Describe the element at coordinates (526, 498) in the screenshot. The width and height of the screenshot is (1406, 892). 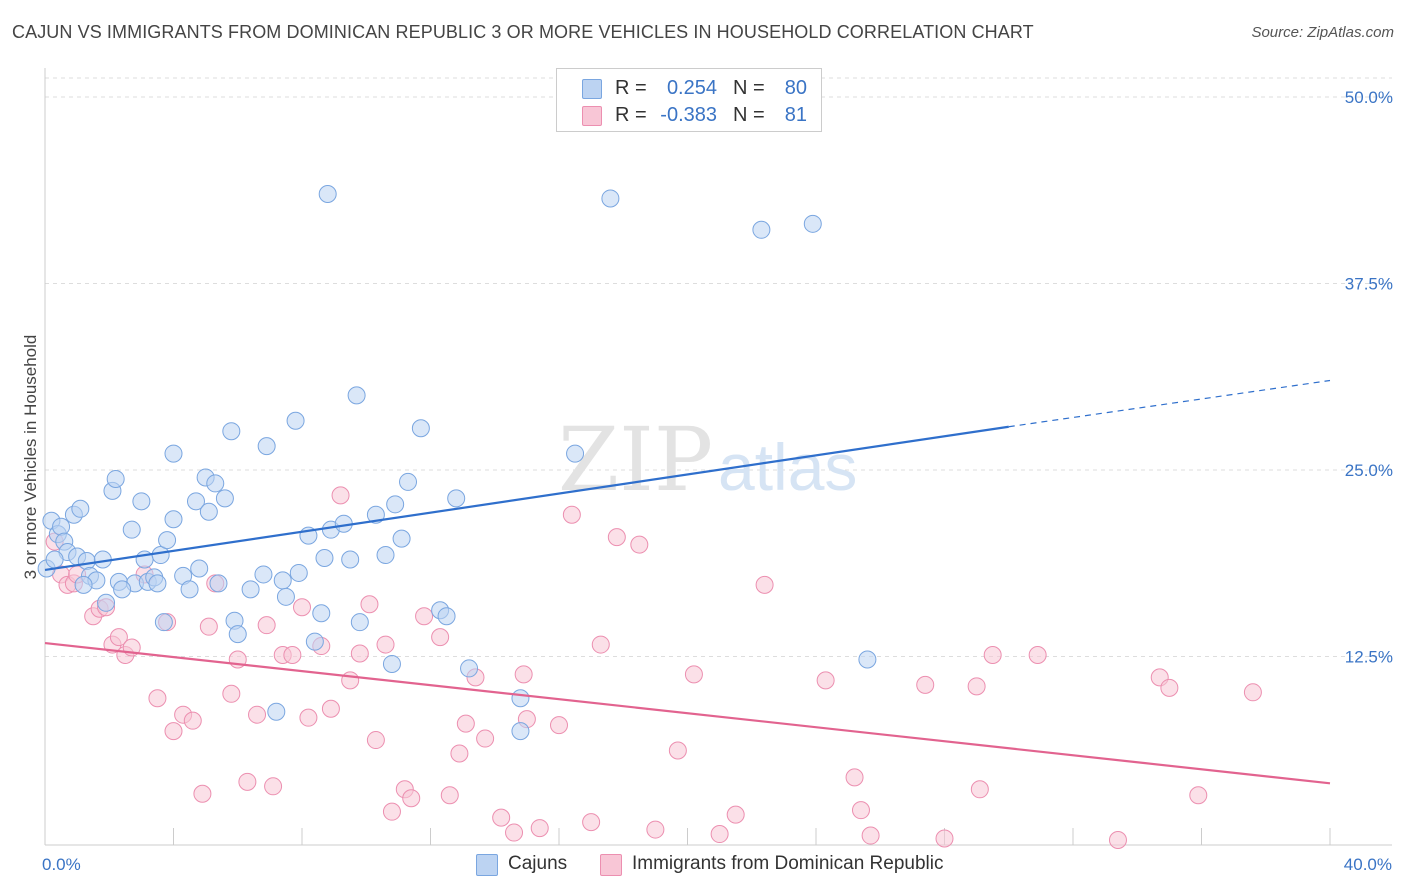
I see `cajun-trend-line` at that location.